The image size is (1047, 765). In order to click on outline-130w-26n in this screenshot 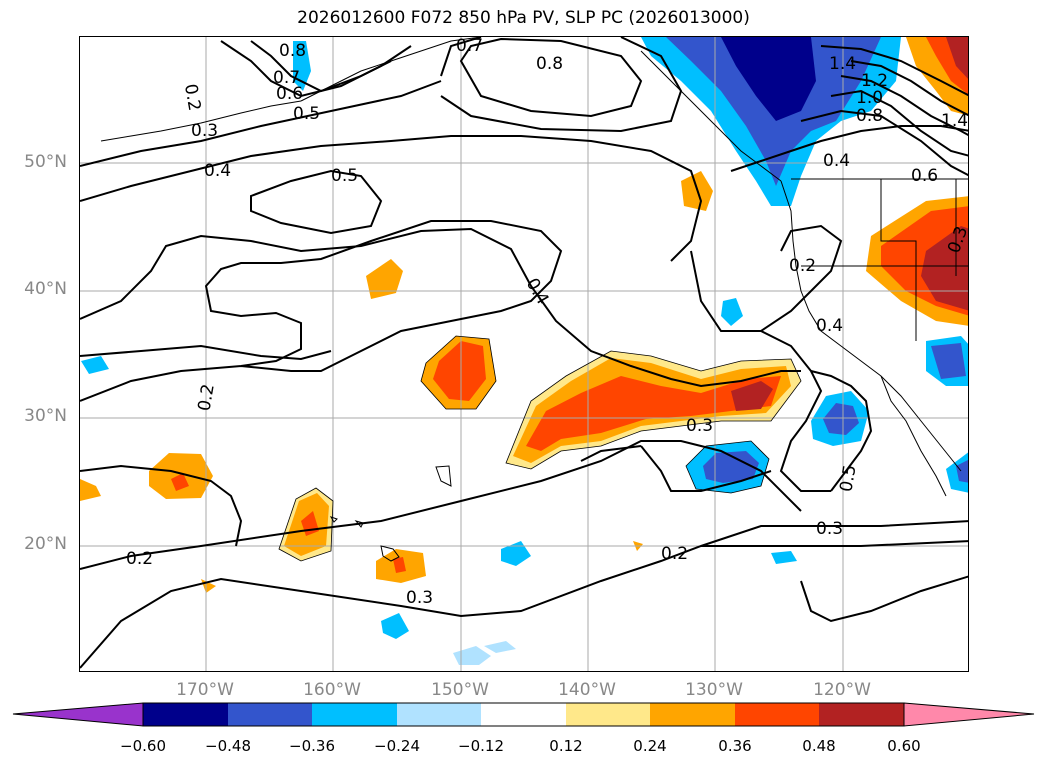, I will do `click(727, 467)`.